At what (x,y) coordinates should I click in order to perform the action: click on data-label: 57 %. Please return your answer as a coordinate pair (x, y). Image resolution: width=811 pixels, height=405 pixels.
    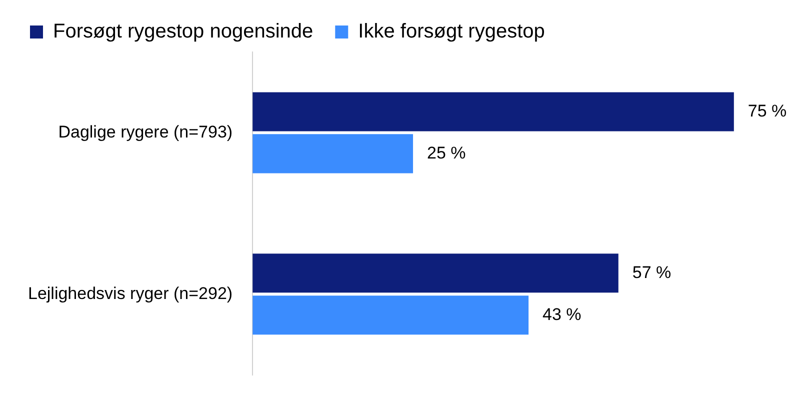
    Looking at the image, I should click on (652, 272).